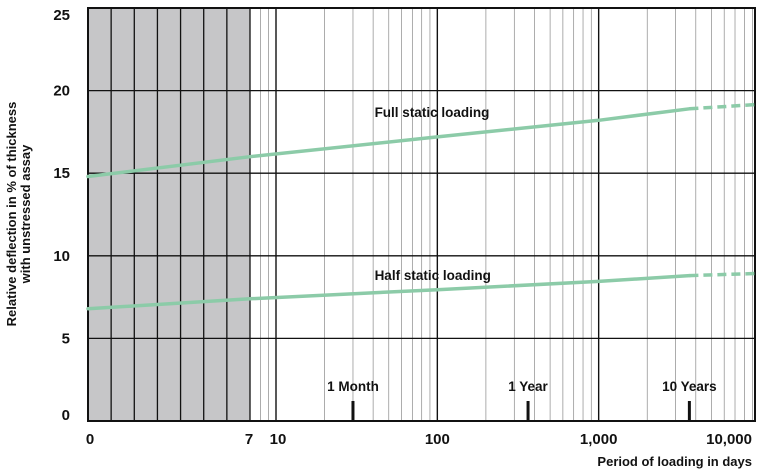  Describe the element at coordinates (61, 215) in the screenshot. I see `y-tick-labels: 0 5 10 15 20 25` at that location.